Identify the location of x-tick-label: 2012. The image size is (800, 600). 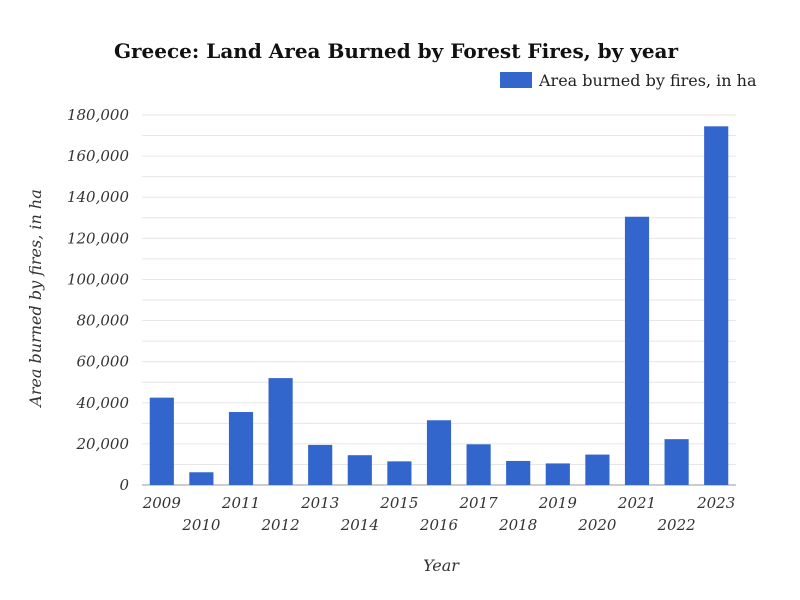
(280, 525).